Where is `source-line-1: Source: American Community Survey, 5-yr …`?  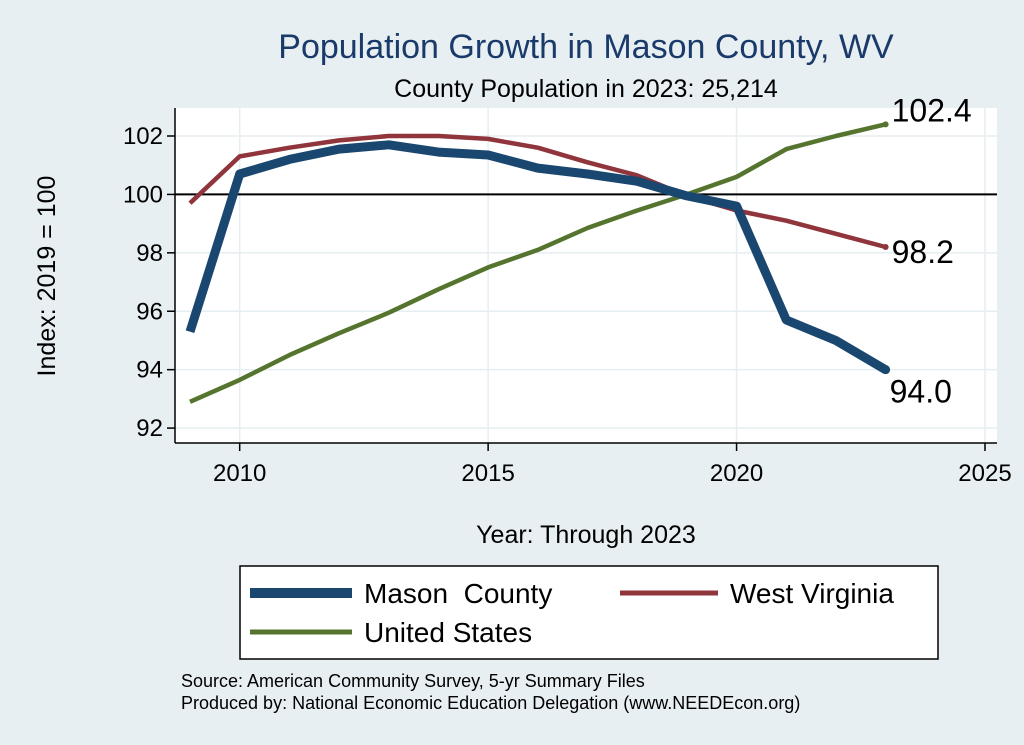 source-line-1: Source: American Community Survey, 5-yr … is located at coordinates (413, 681).